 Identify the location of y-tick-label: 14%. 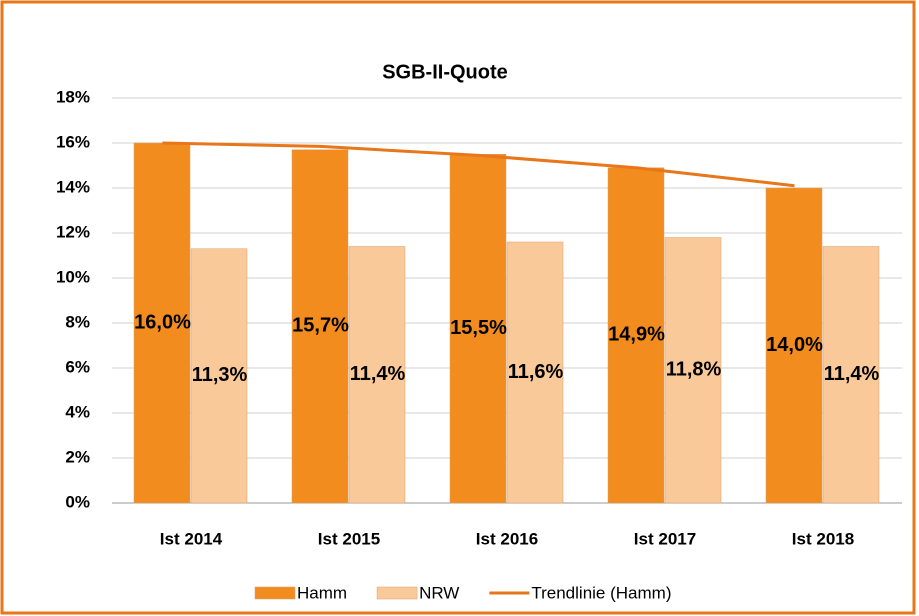
(73, 186).